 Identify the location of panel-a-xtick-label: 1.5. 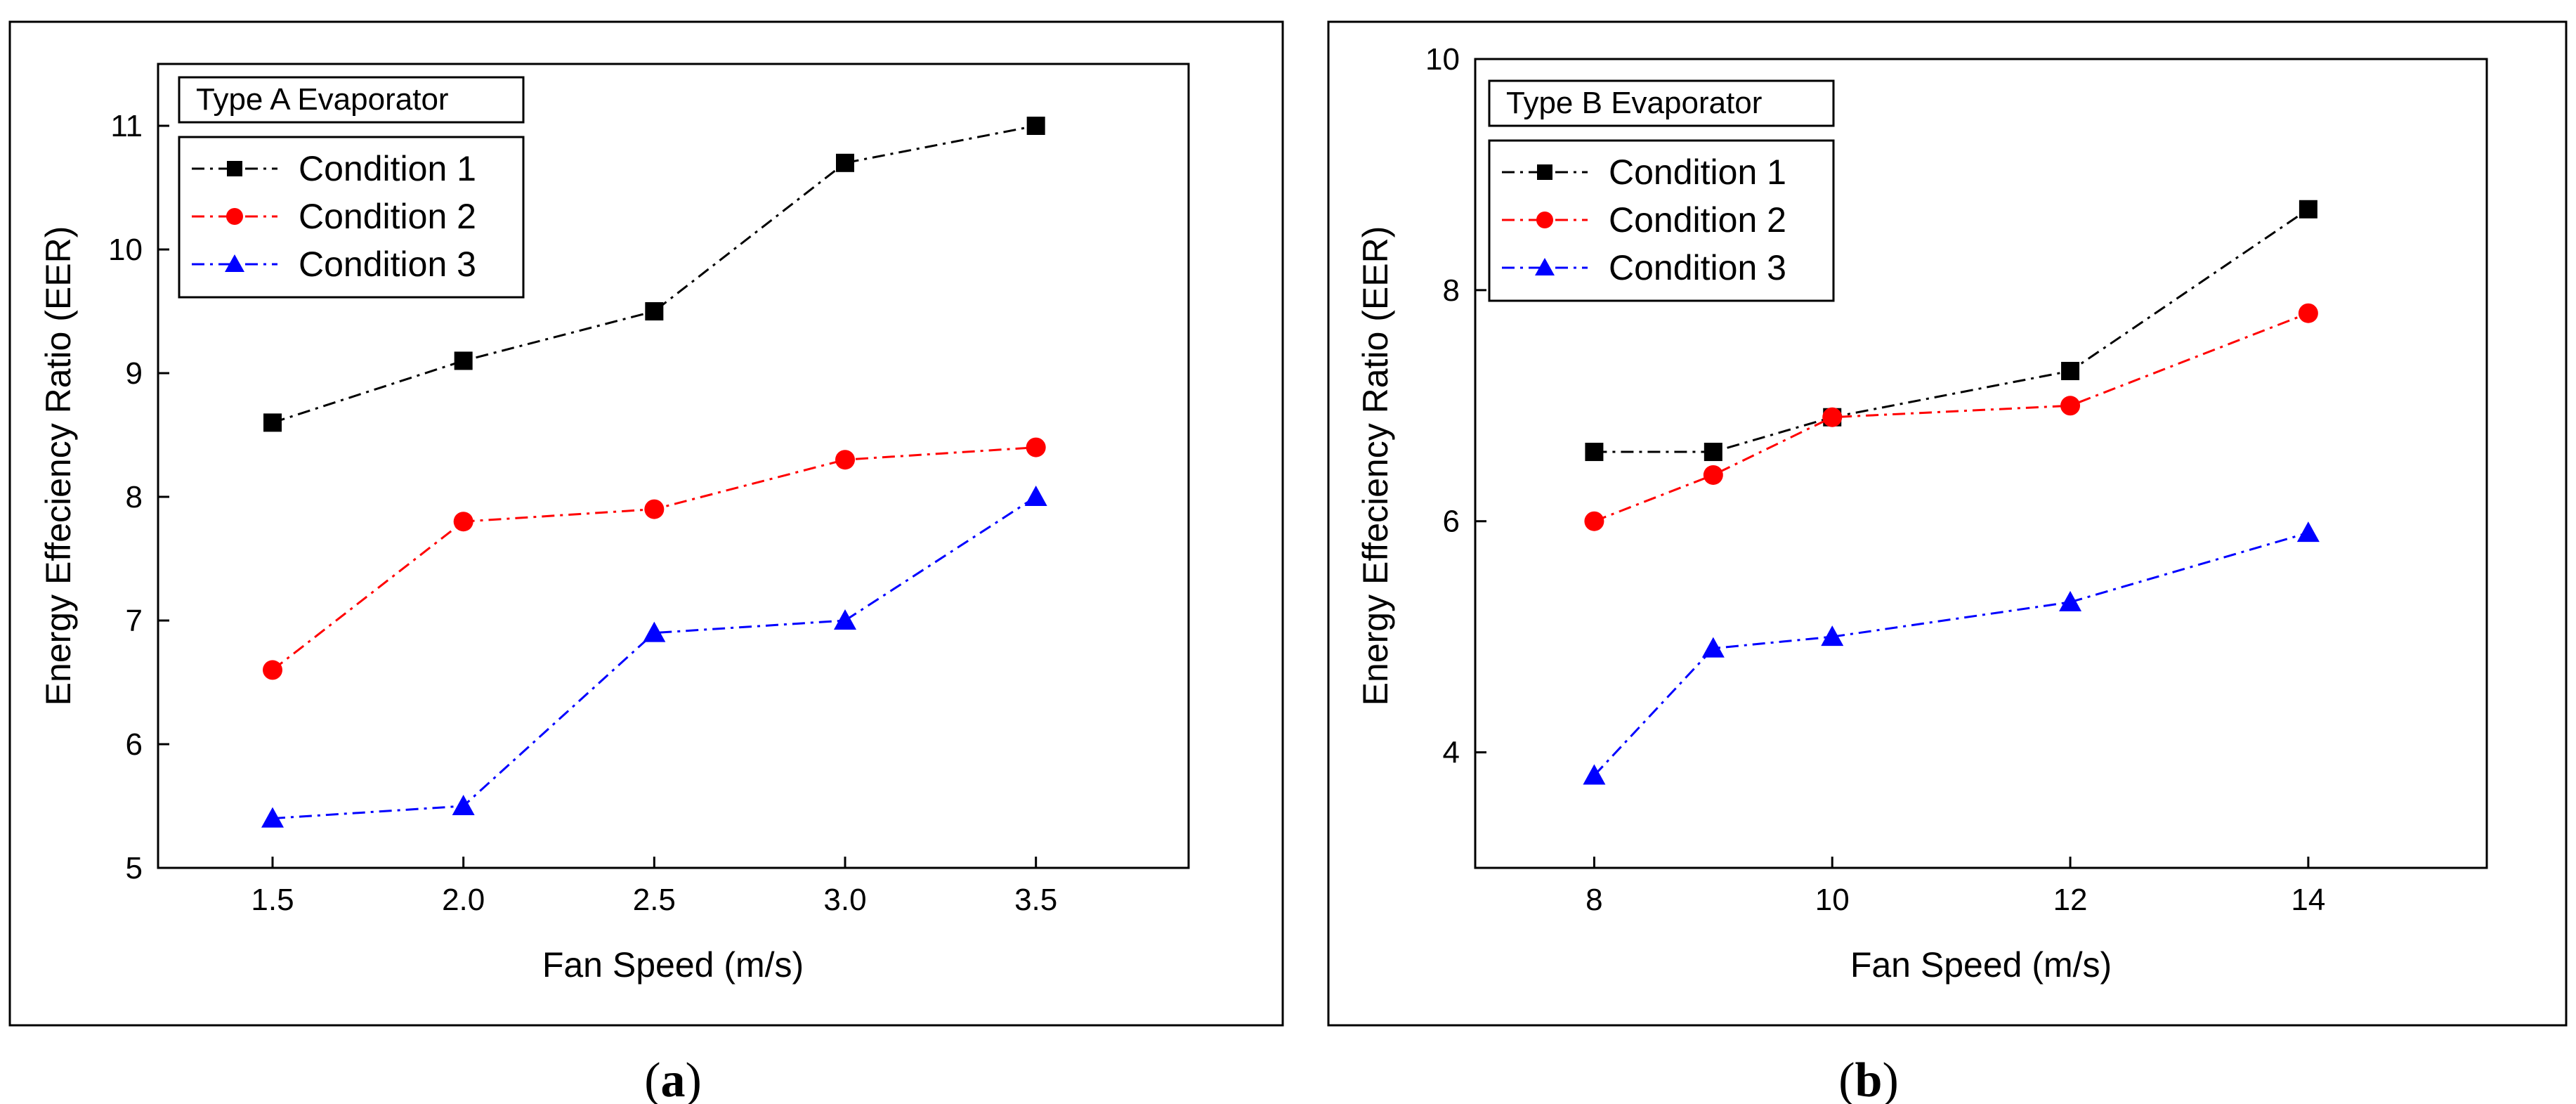
(272, 900).